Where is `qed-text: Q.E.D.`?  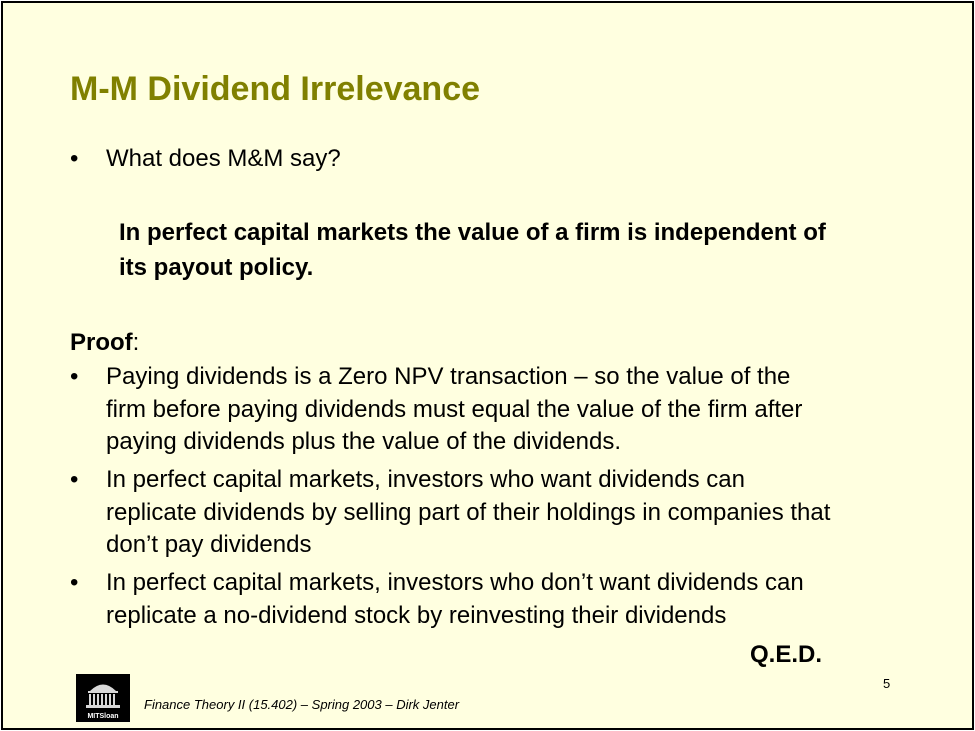 qed-text: Q.E.D. is located at coordinates (786, 654).